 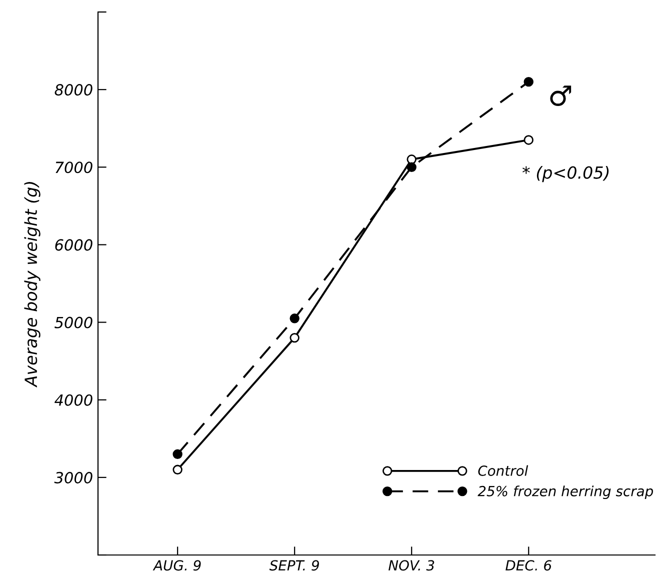 What do you see at coordinates (73, 245) in the screenshot?
I see `y-tick-label: 6000` at bounding box center [73, 245].